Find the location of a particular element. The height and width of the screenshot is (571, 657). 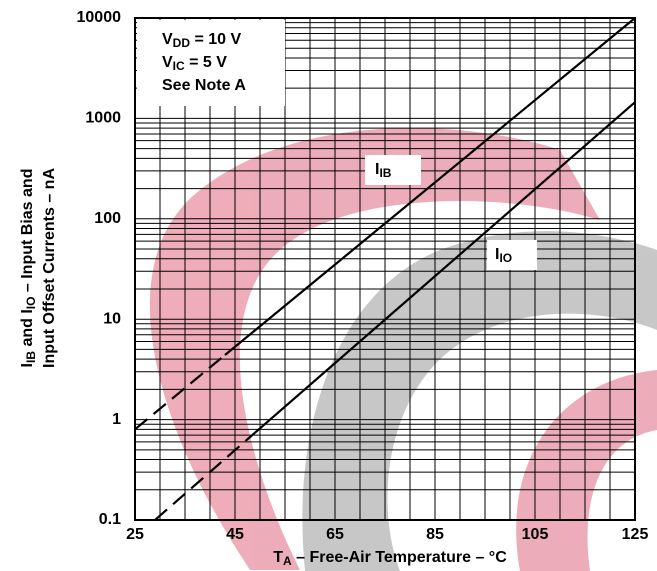

annotation: See Note A is located at coordinates (204, 85).